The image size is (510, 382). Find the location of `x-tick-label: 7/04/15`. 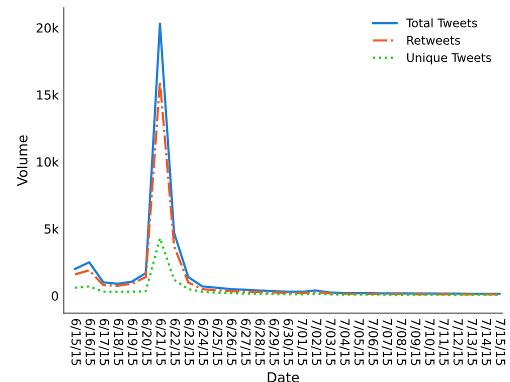

x-tick-label: 7/04/15 is located at coordinates (344, 342).